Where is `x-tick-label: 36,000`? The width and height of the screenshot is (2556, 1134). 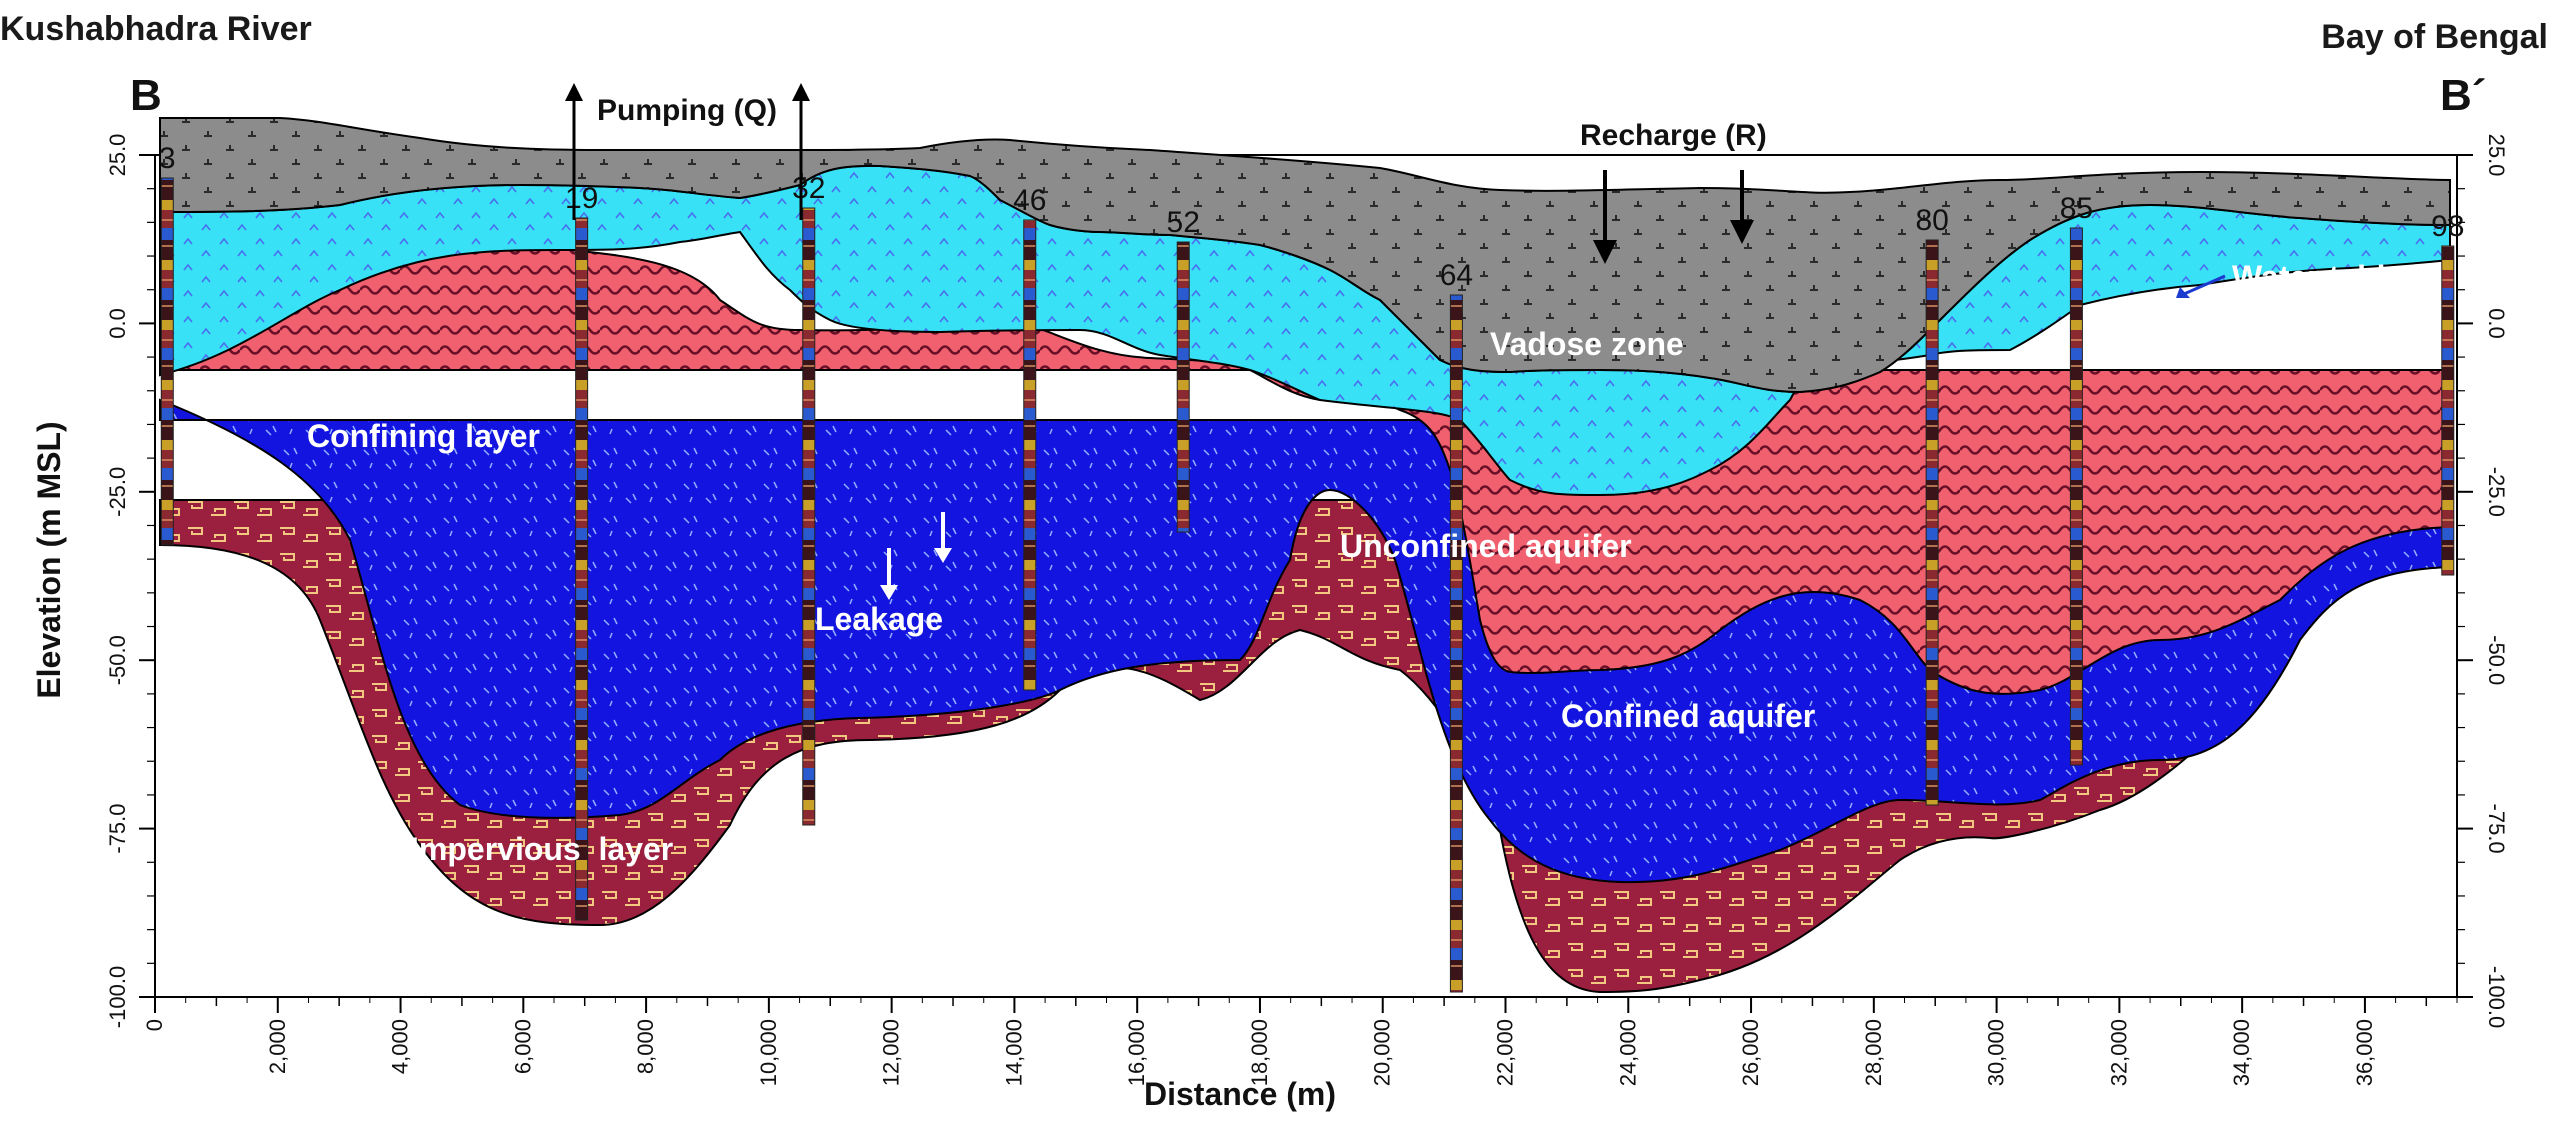 x-tick-label: 36,000 is located at coordinates (2364, 1052).